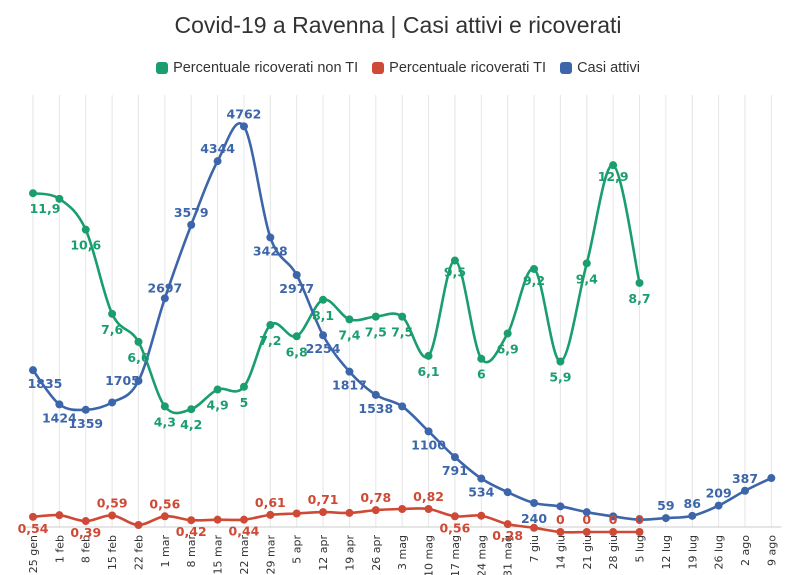 The height and width of the screenshot is (575, 796). Describe the element at coordinates (376, 553) in the screenshot. I see `x-tick-label: 26 apr` at that location.